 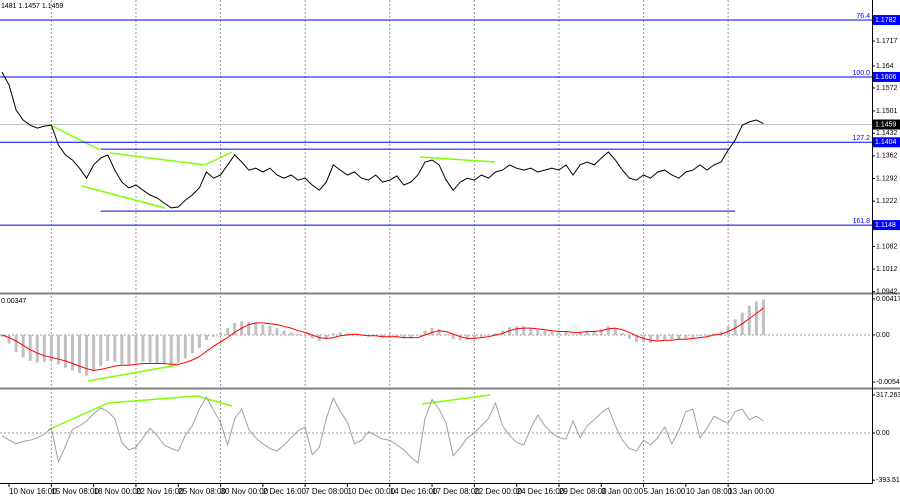 I want to click on y-tick-label: 1.1432, so click(x=887, y=133).